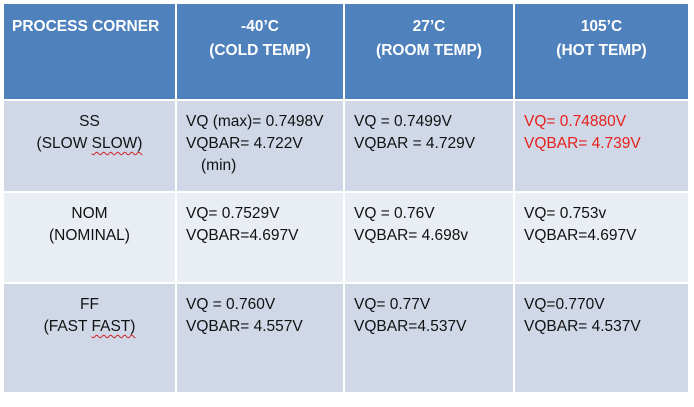 The height and width of the screenshot is (407, 694). I want to click on row-ss-hot: VQ= 0.74880V VQBAR= 4.739V, so click(601, 147).